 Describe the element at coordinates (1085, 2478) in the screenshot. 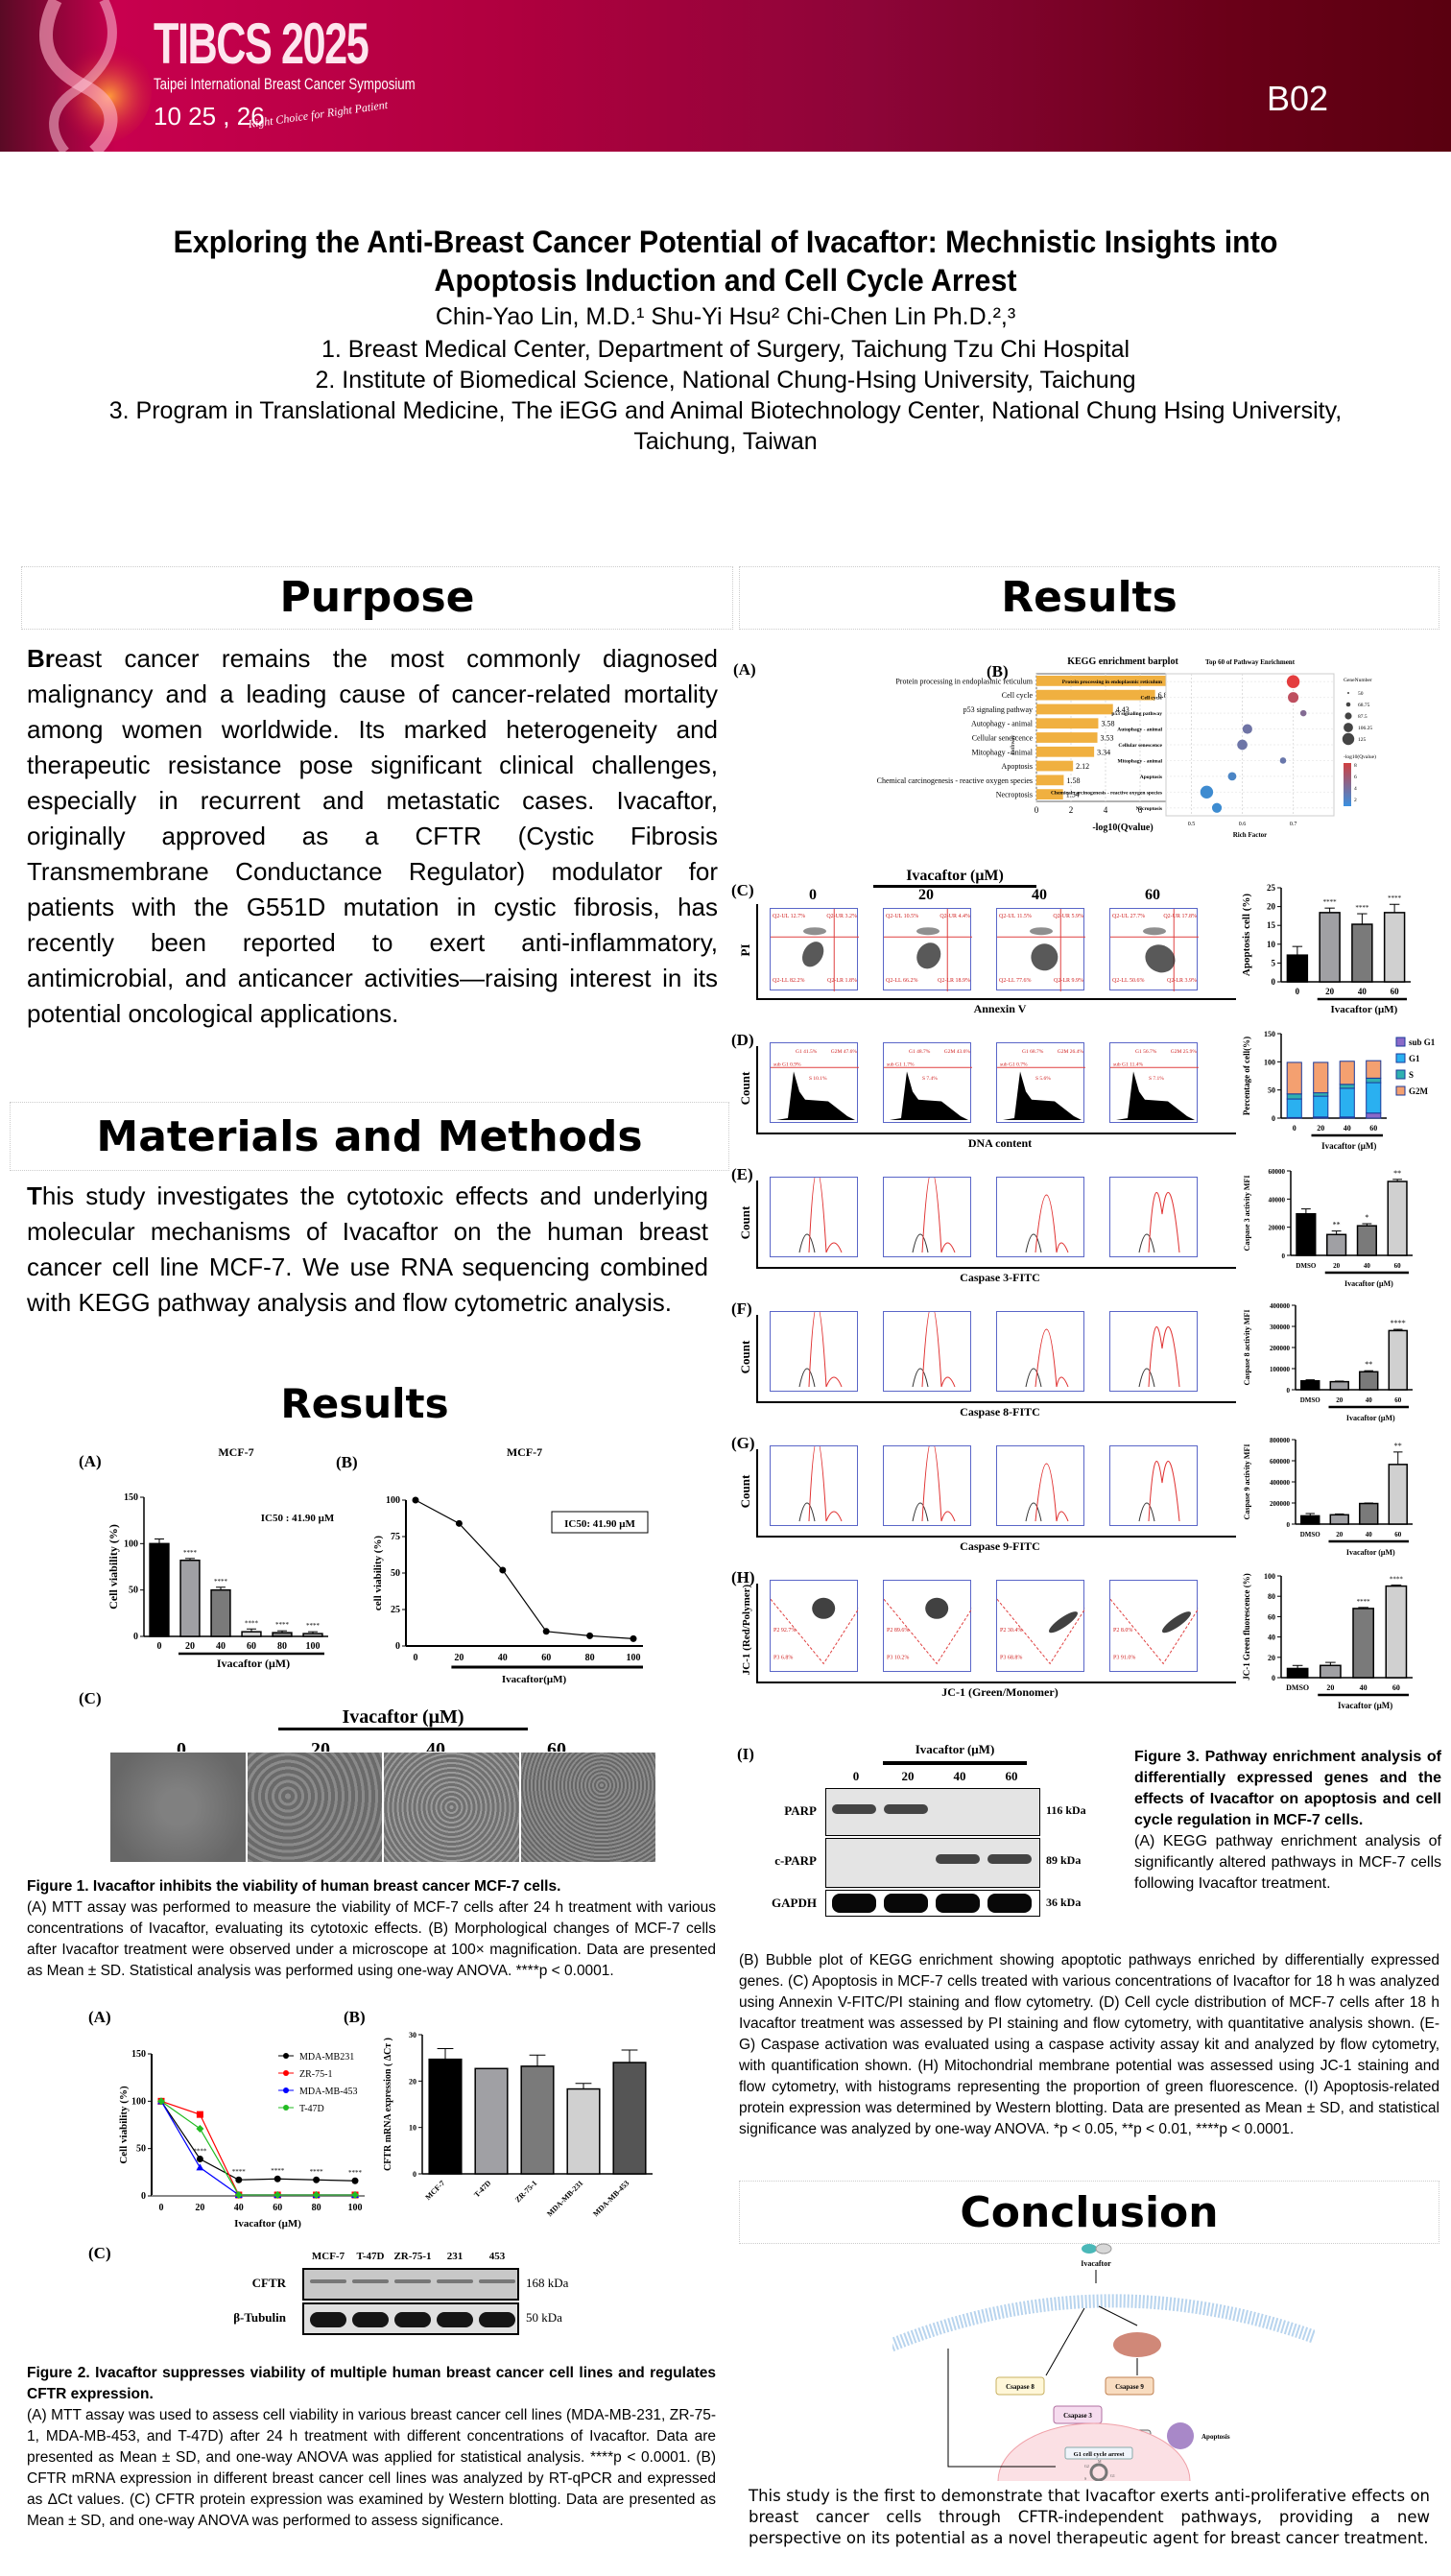

I see `phase-label: S` at that location.